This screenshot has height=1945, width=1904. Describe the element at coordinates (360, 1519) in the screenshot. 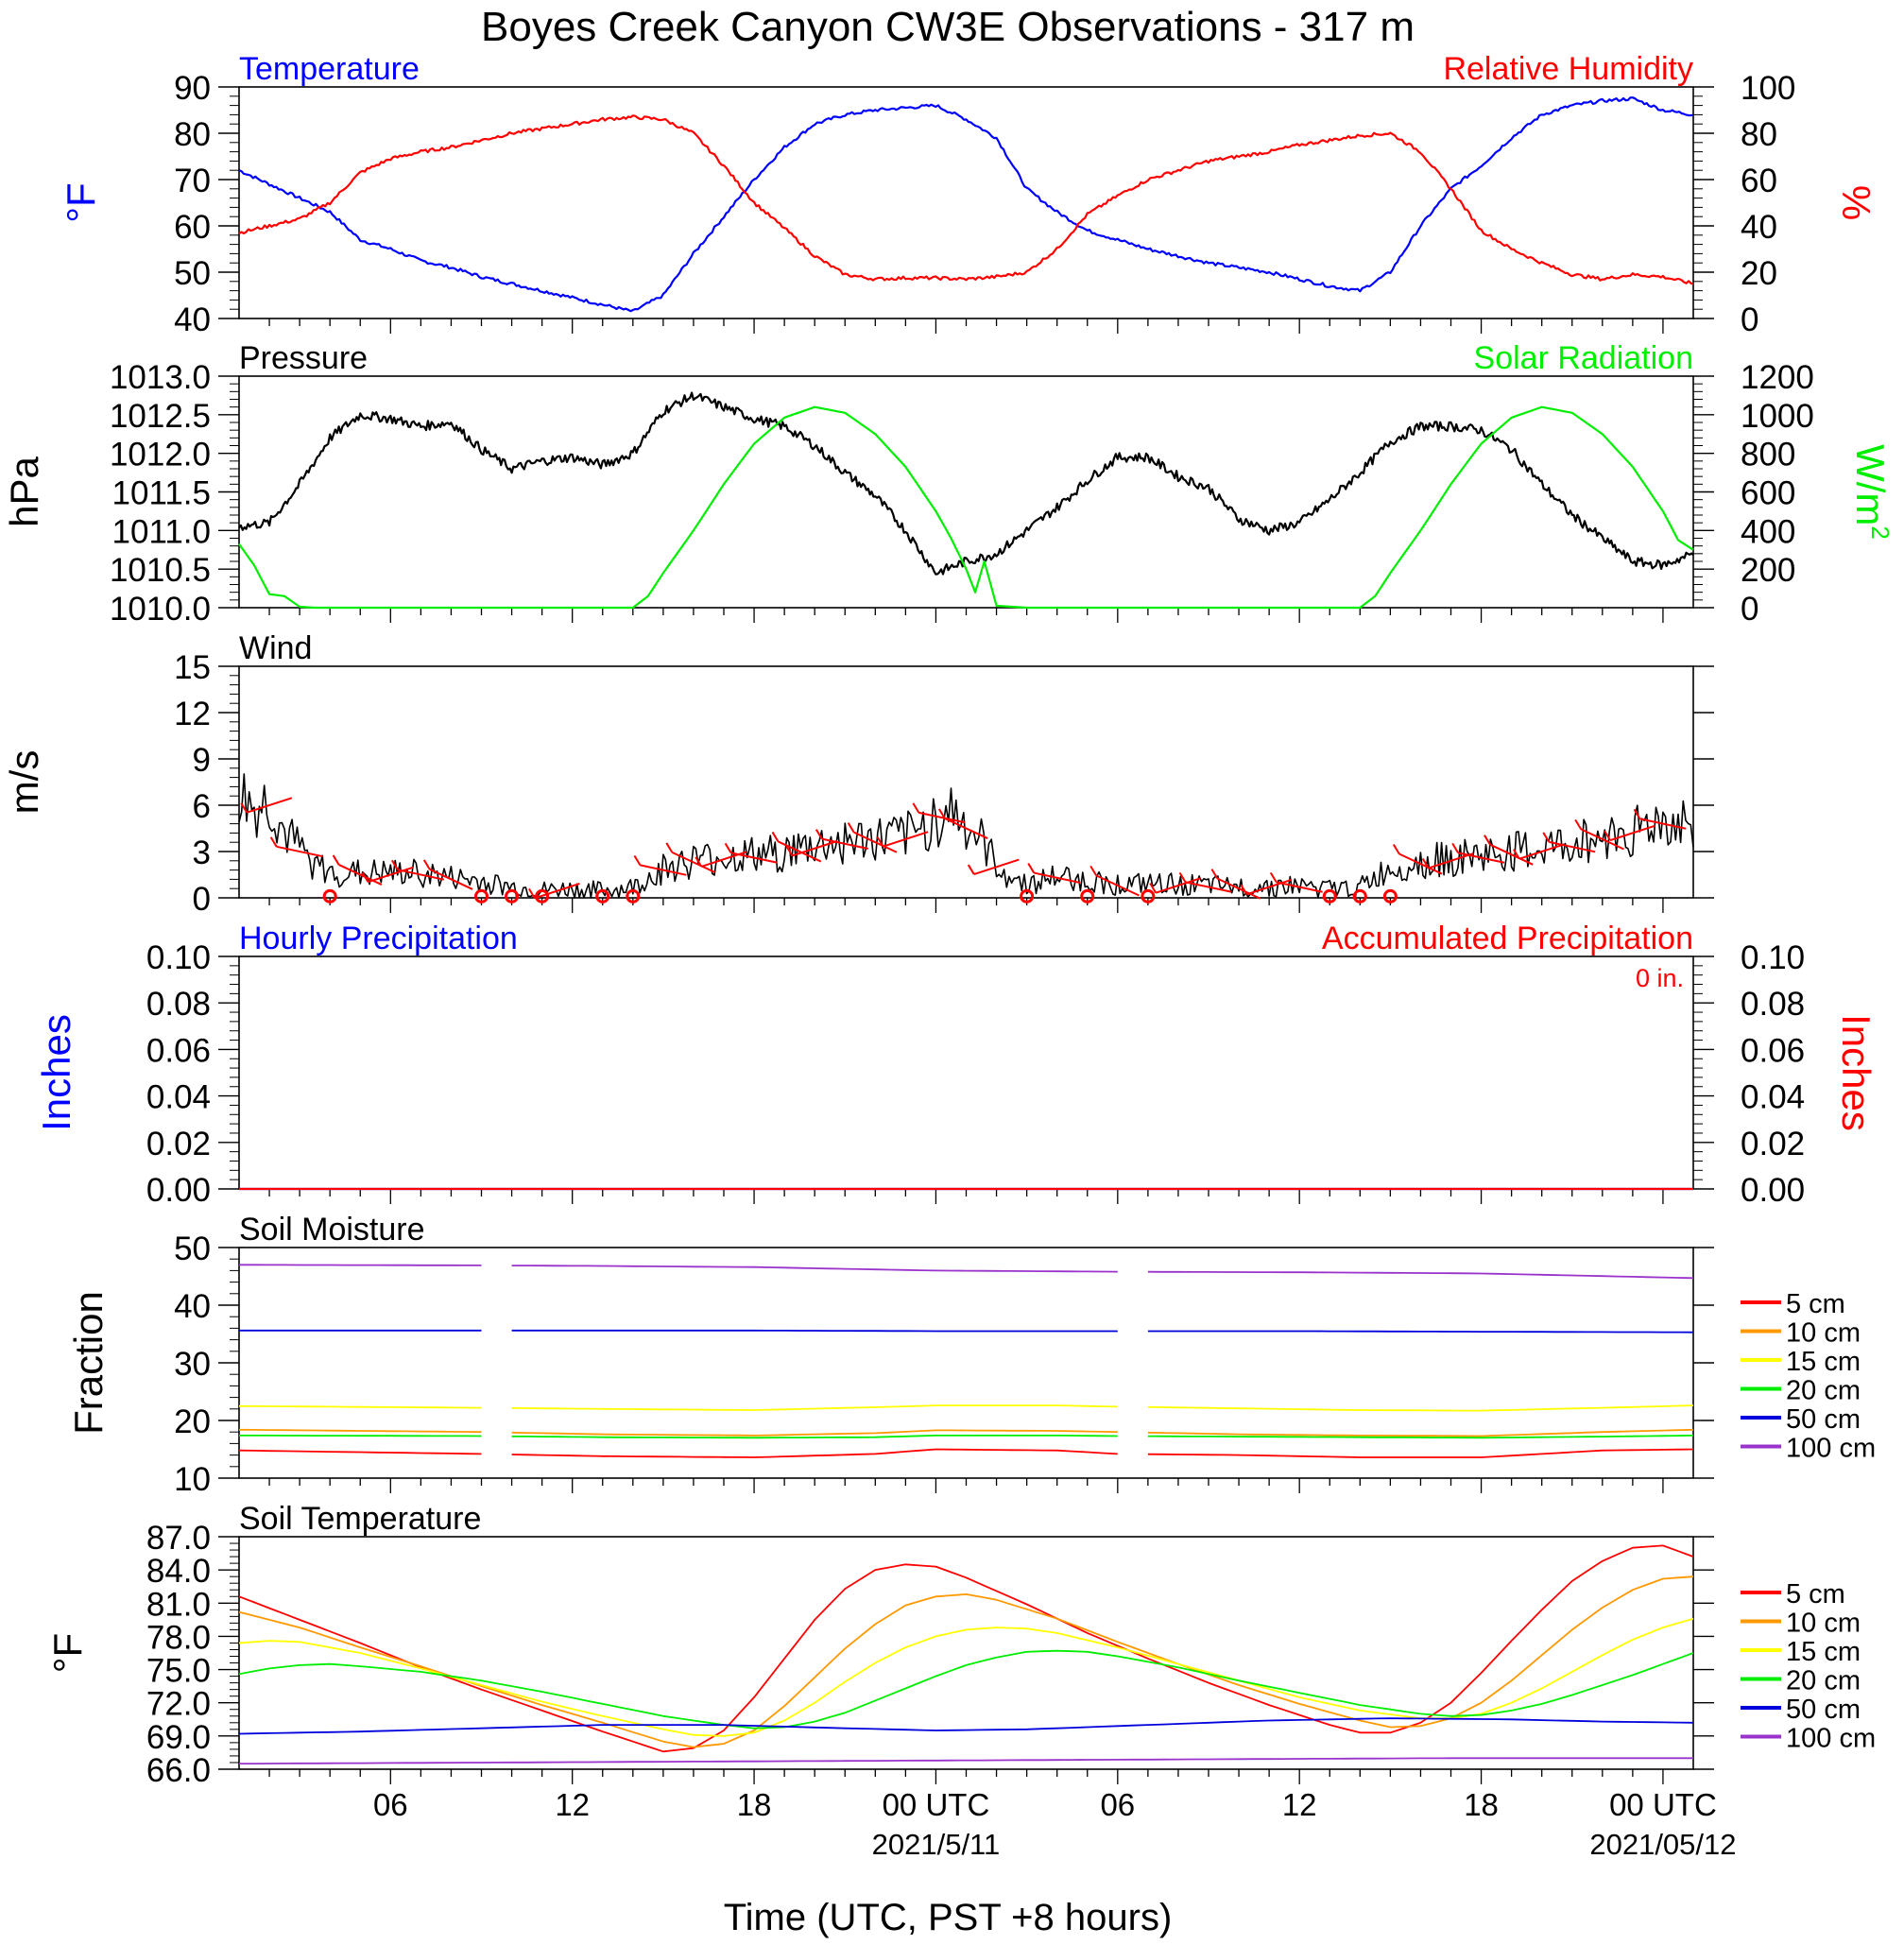

I see `panel-title-left: Soil Temperature` at that location.